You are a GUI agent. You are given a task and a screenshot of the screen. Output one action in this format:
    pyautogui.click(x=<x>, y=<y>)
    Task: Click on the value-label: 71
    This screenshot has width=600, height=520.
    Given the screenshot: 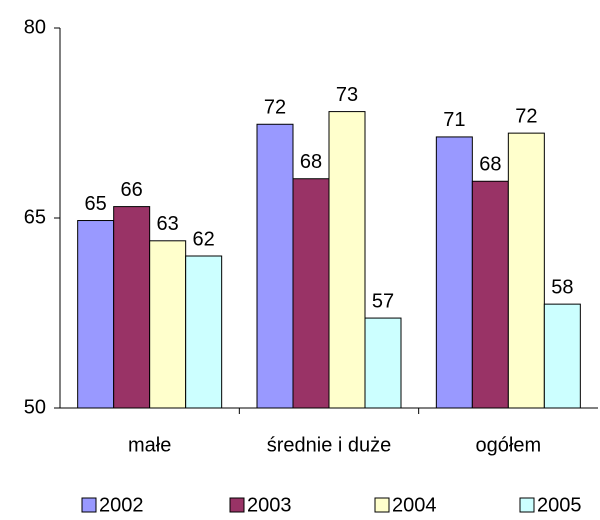 What is the action you would take?
    pyautogui.click(x=454, y=120)
    